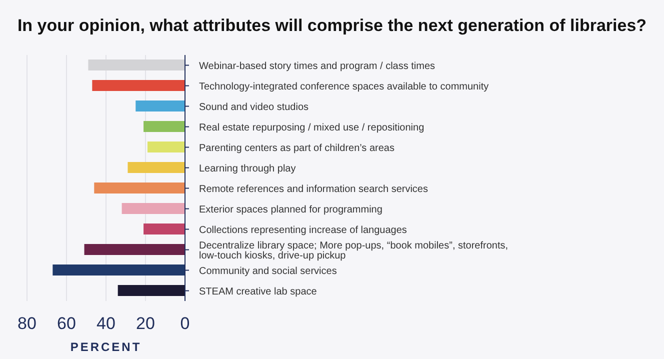 The image size is (664, 359). What do you see at coordinates (258, 292) in the screenshot?
I see `y-tick-label: STEAM creative lab space` at bounding box center [258, 292].